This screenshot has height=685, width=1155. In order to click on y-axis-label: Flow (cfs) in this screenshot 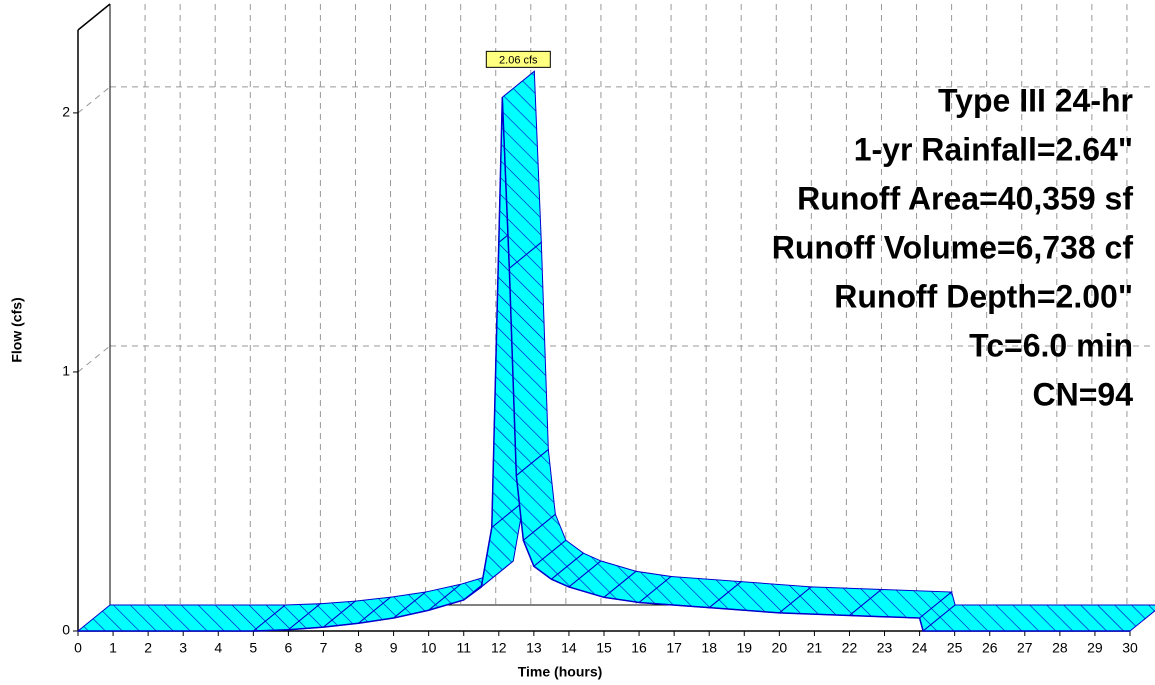, I will do `click(17, 329)`.